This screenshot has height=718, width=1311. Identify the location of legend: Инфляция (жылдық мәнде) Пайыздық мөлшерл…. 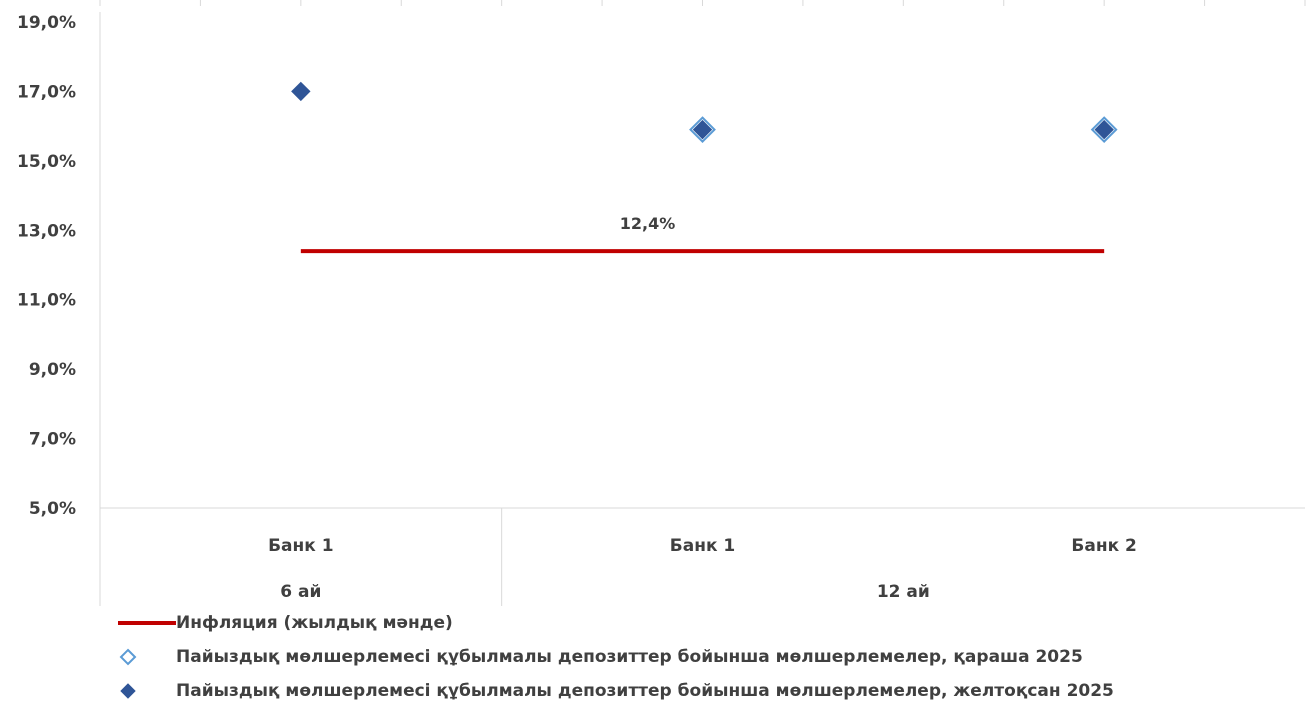
(616, 657).